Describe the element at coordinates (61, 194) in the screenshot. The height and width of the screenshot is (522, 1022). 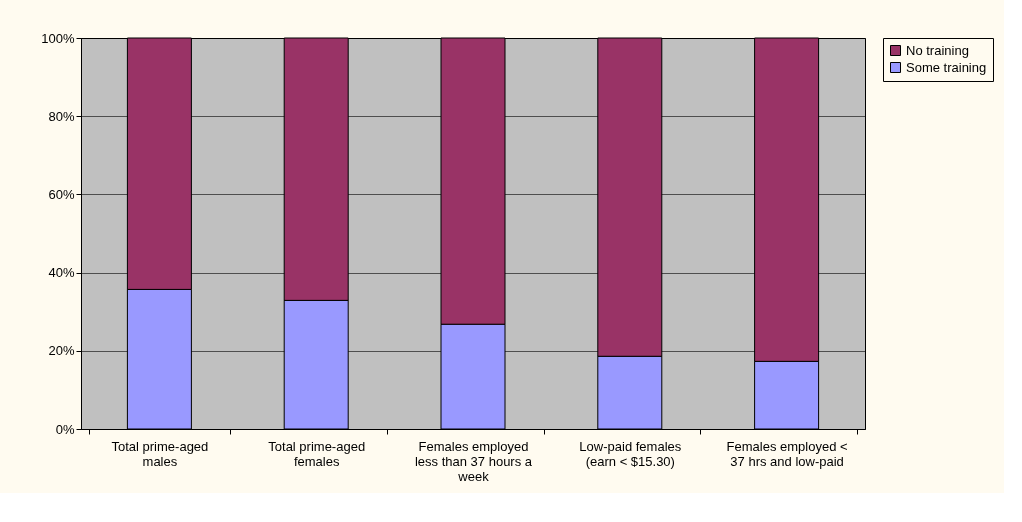
I see `y-tick-label: 60%` at that location.